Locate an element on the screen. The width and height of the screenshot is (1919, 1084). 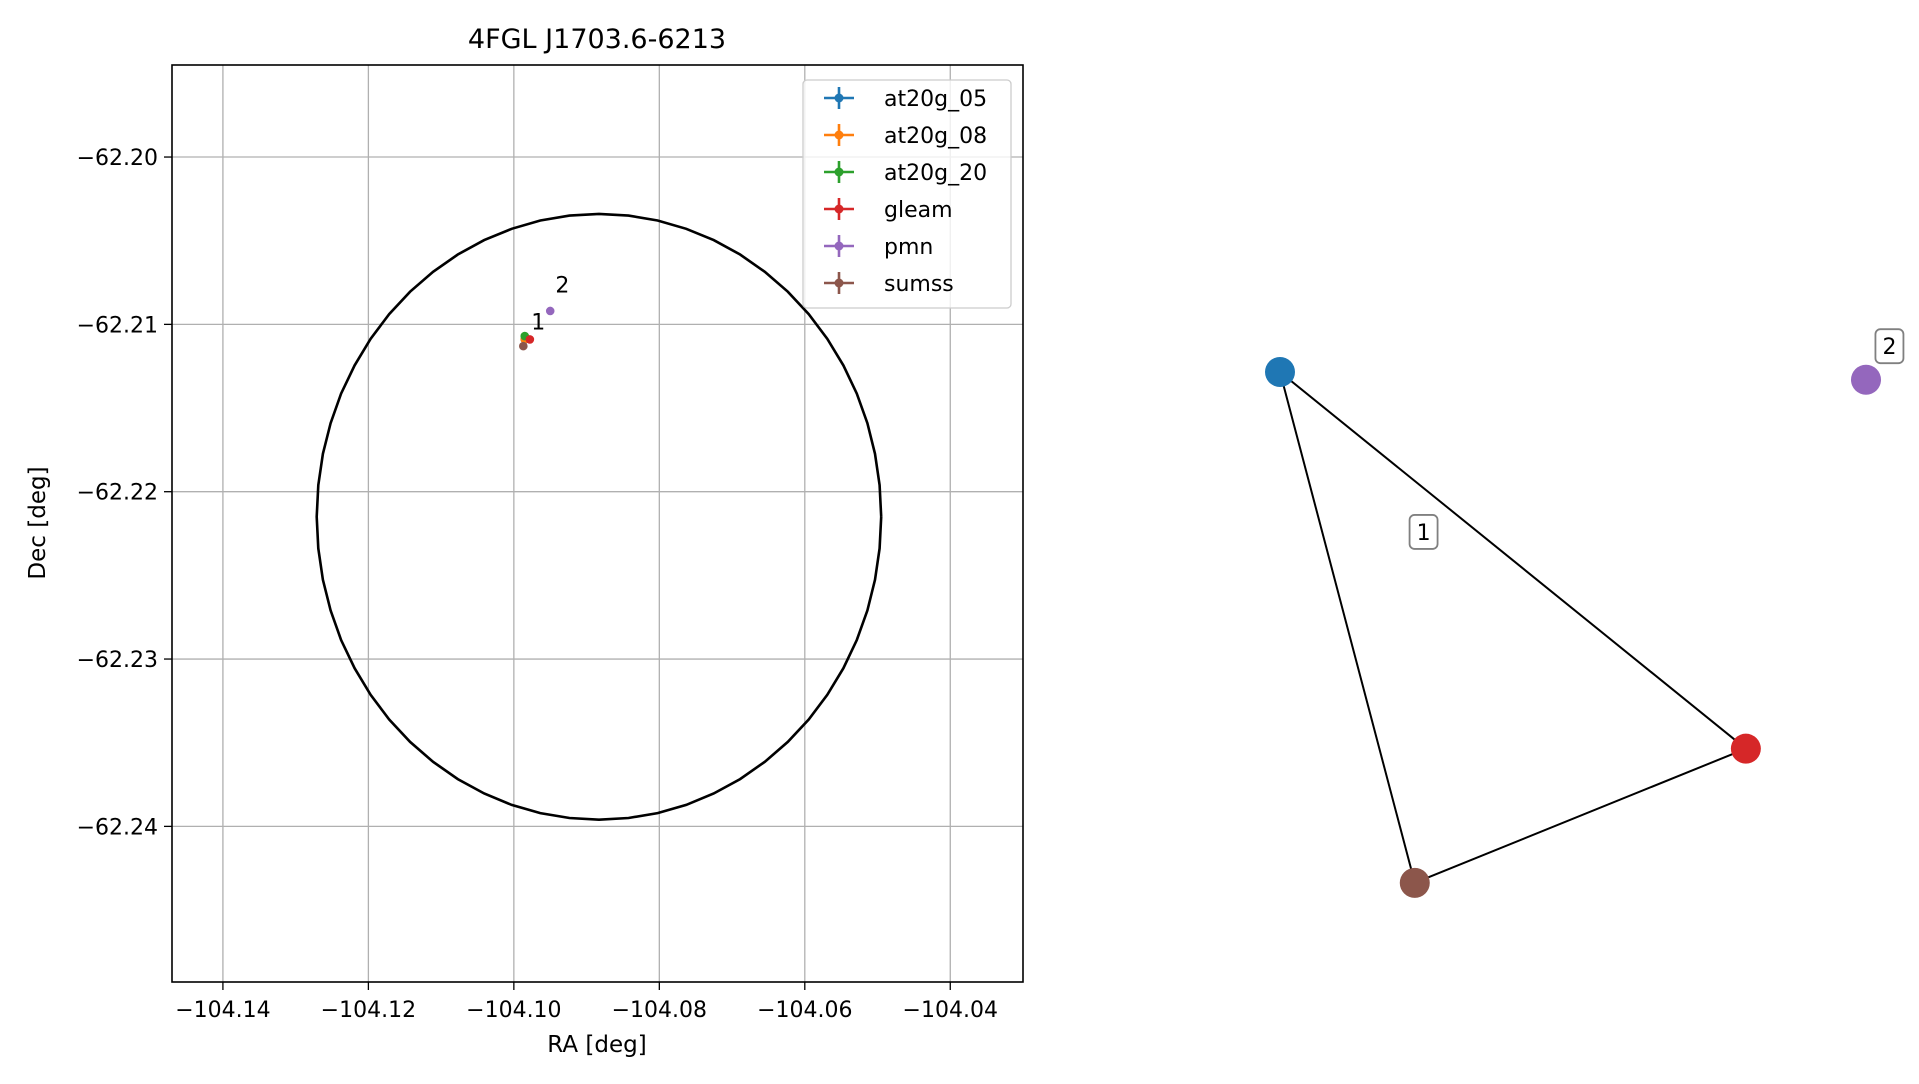
network-group-labels: 12 is located at coordinates (1656, 439).